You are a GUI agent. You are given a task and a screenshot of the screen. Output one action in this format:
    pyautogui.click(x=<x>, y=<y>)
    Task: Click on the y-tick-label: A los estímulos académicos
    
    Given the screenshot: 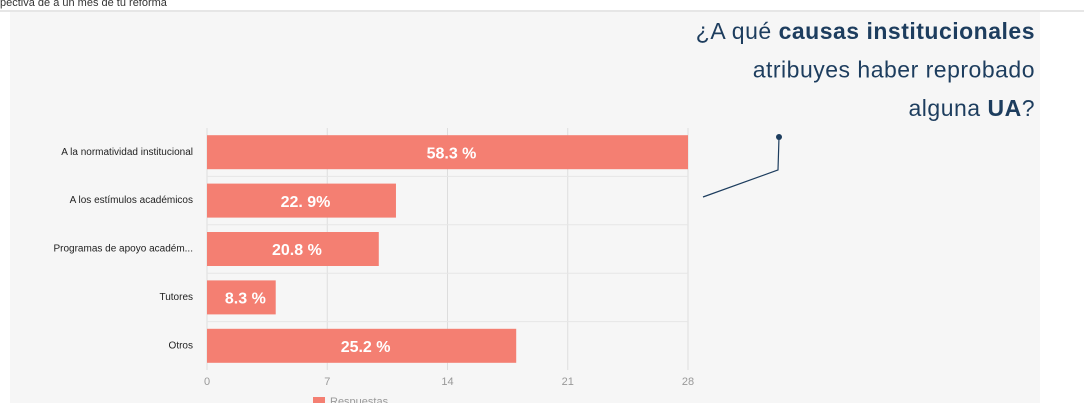 What is the action you would take?
    pyautogui.click(x=131, y=200)
    